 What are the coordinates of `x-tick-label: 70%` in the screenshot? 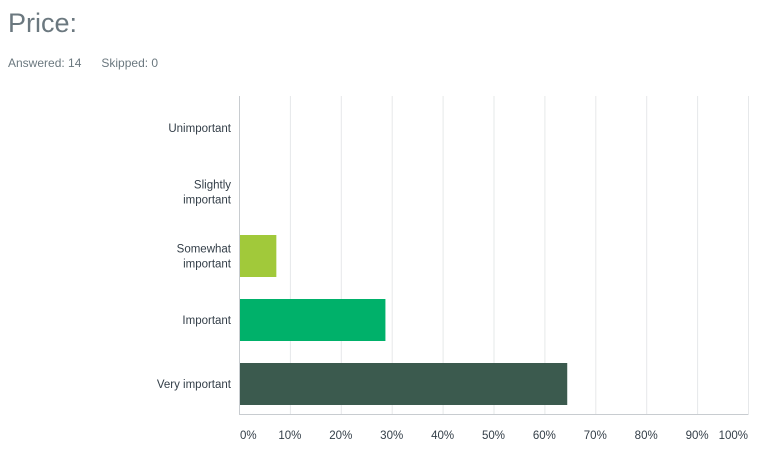 It's located at (595, 436).